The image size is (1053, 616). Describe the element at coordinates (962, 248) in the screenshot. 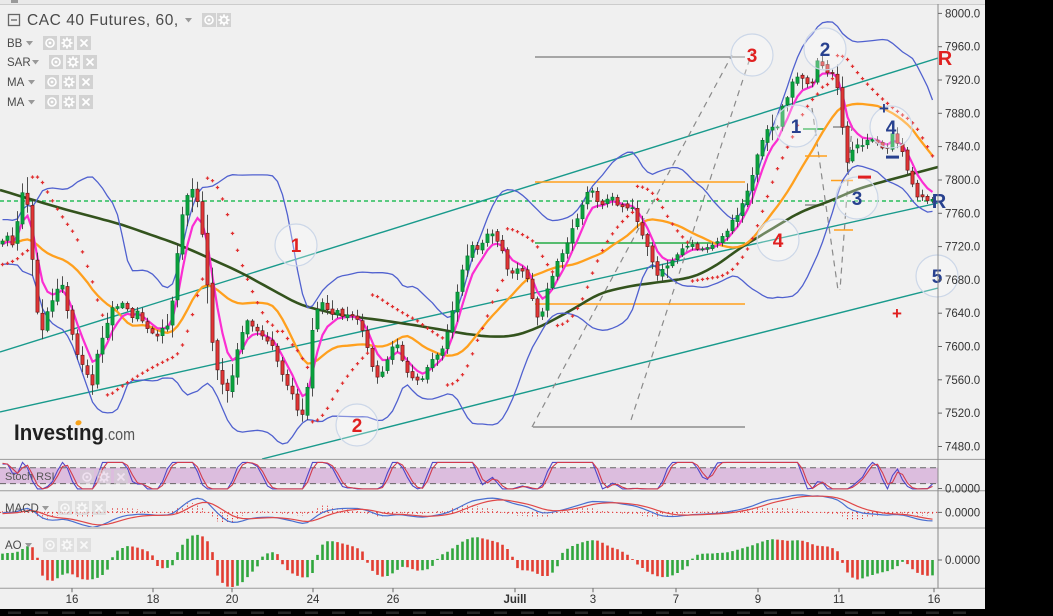

I see `svg-text: 7720.0` at that location.